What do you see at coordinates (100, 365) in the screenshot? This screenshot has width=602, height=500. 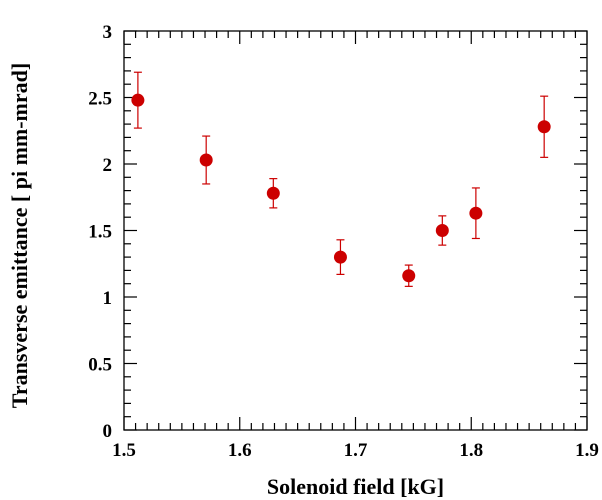 I see `y-tick-label: 0.5` at bounding box center [100, 365].